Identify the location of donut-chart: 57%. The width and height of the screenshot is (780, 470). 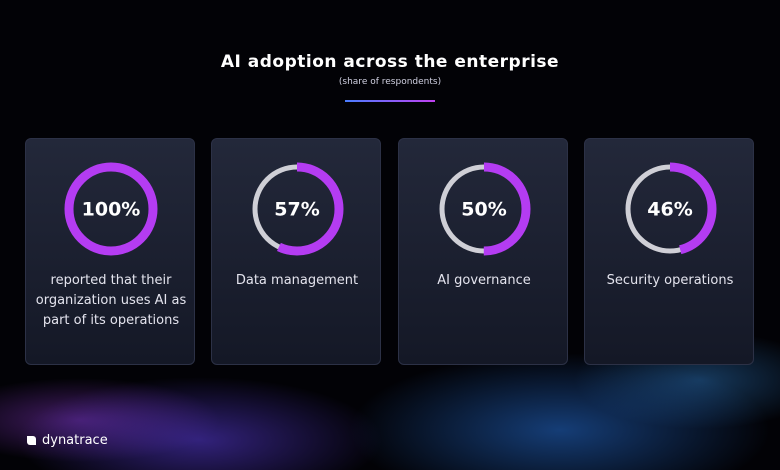
(297, 209).